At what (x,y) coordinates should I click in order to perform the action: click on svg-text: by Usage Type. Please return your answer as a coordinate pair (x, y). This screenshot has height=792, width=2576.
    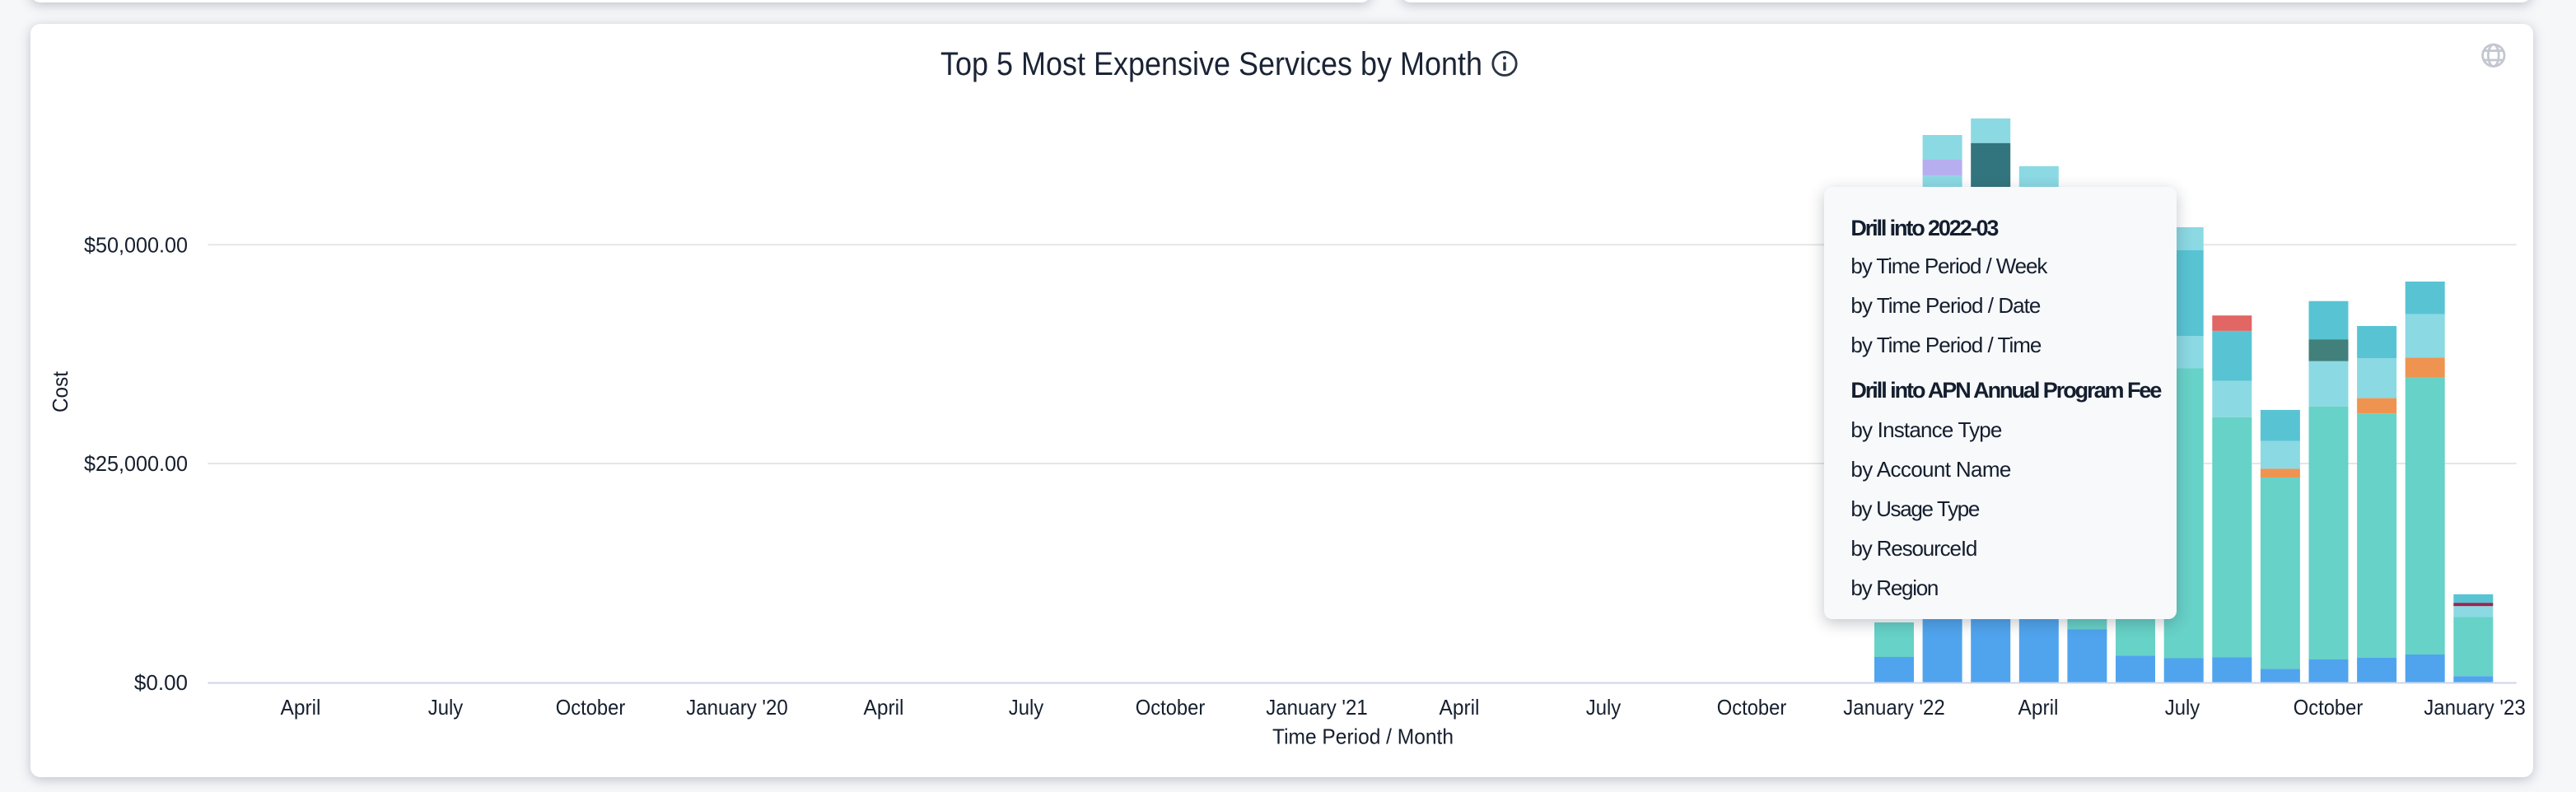
    Looking at the image, I should click on (1915, 509).